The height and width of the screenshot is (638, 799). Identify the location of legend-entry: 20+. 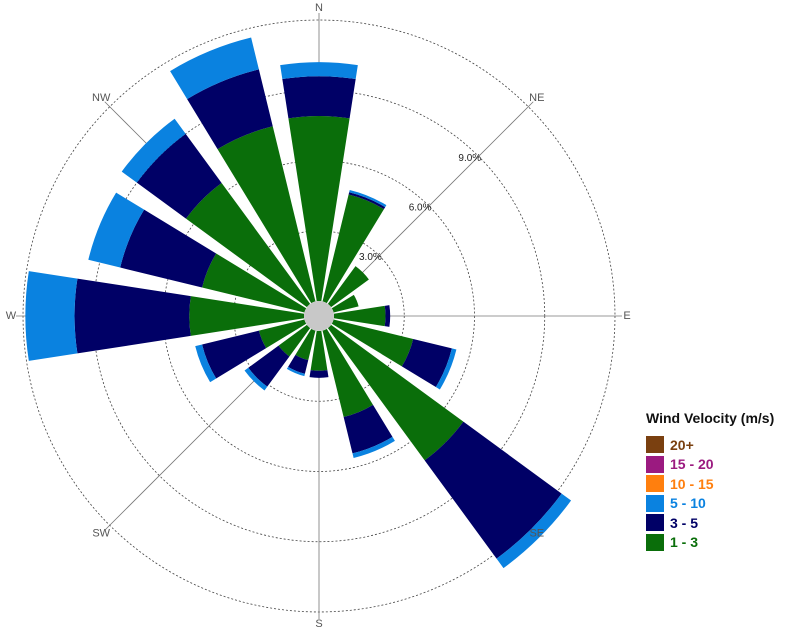
(721, 445).